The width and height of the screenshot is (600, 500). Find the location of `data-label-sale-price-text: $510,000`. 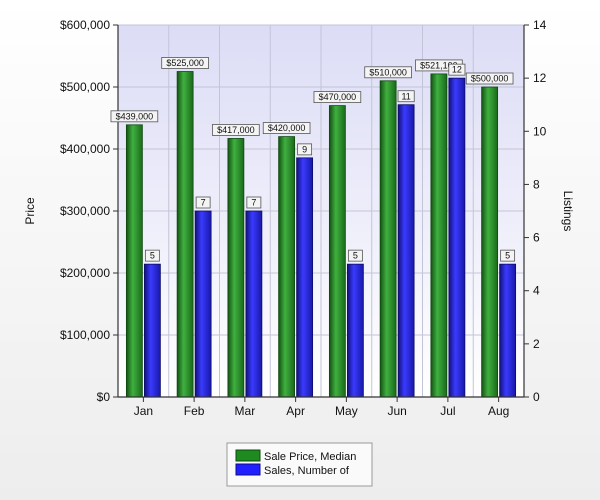

data-label-sale-price-text: $510,000 is located at coordinates (388, 72).